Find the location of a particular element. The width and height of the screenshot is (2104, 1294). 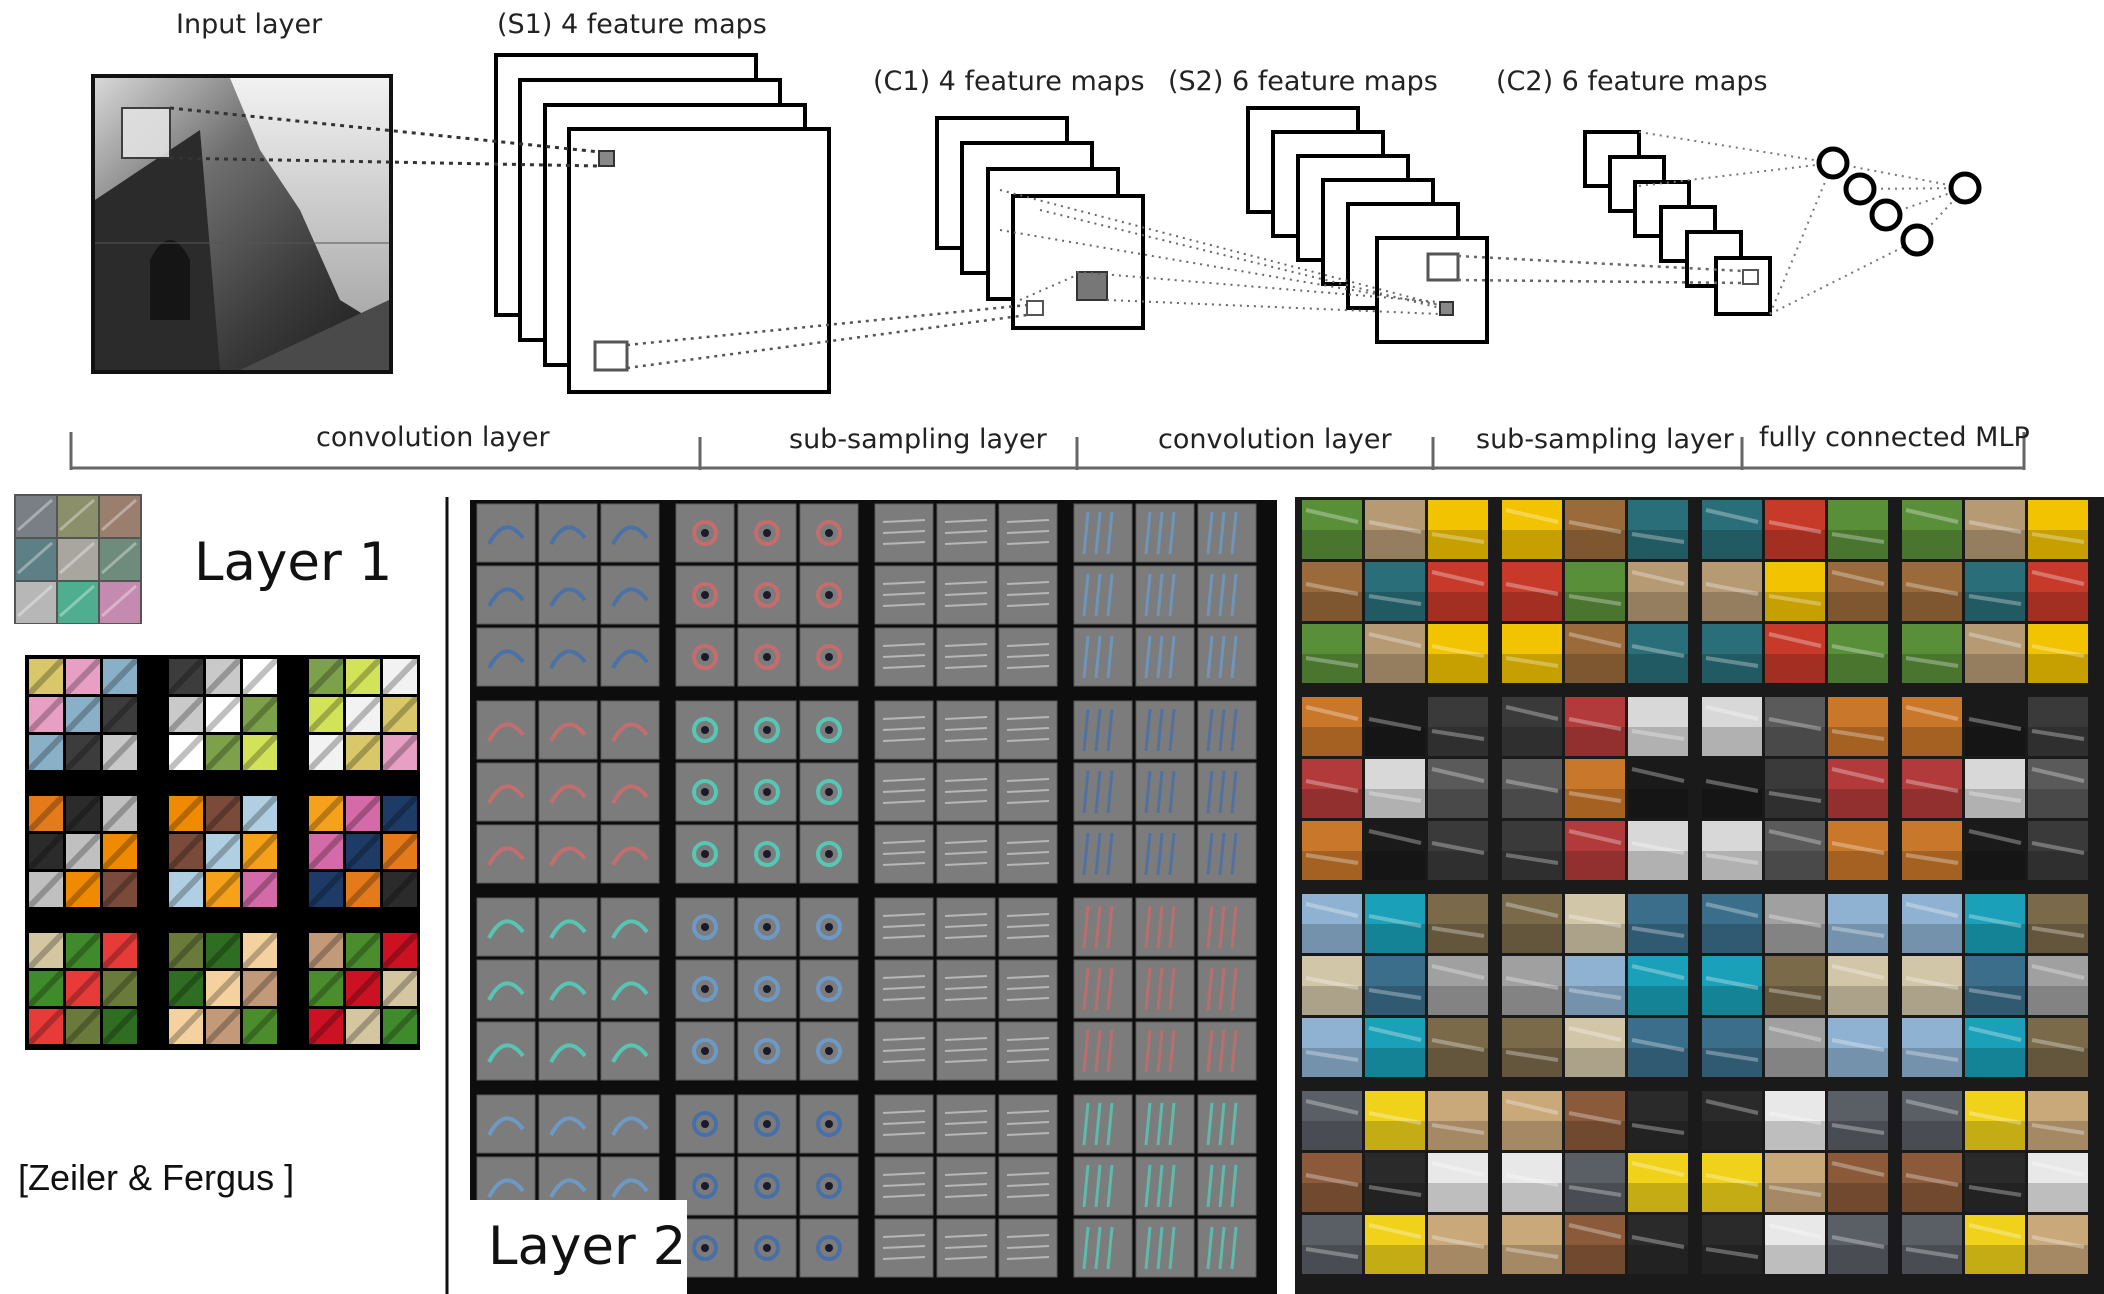

layer1-panel: Layer 1 [Zeiler & Fergus ] is located at coordinates (217, 846).